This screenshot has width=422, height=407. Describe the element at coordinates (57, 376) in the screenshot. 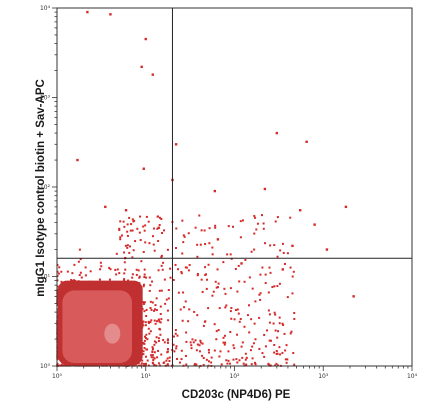

I see `x-tick-label: 10⁰` at that location.